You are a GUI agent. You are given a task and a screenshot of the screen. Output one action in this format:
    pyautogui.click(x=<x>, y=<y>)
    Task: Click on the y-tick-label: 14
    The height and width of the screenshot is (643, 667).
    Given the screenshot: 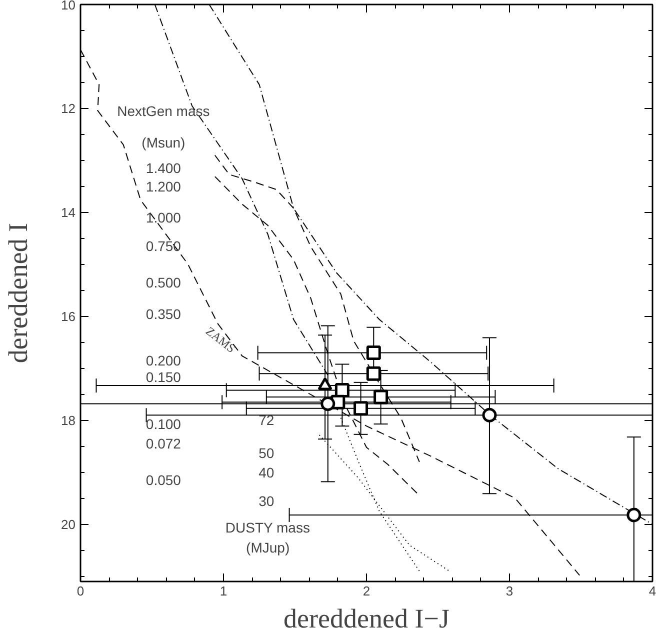 What is the action you would take?
    pyautogui.click(x=68, y=212)
    